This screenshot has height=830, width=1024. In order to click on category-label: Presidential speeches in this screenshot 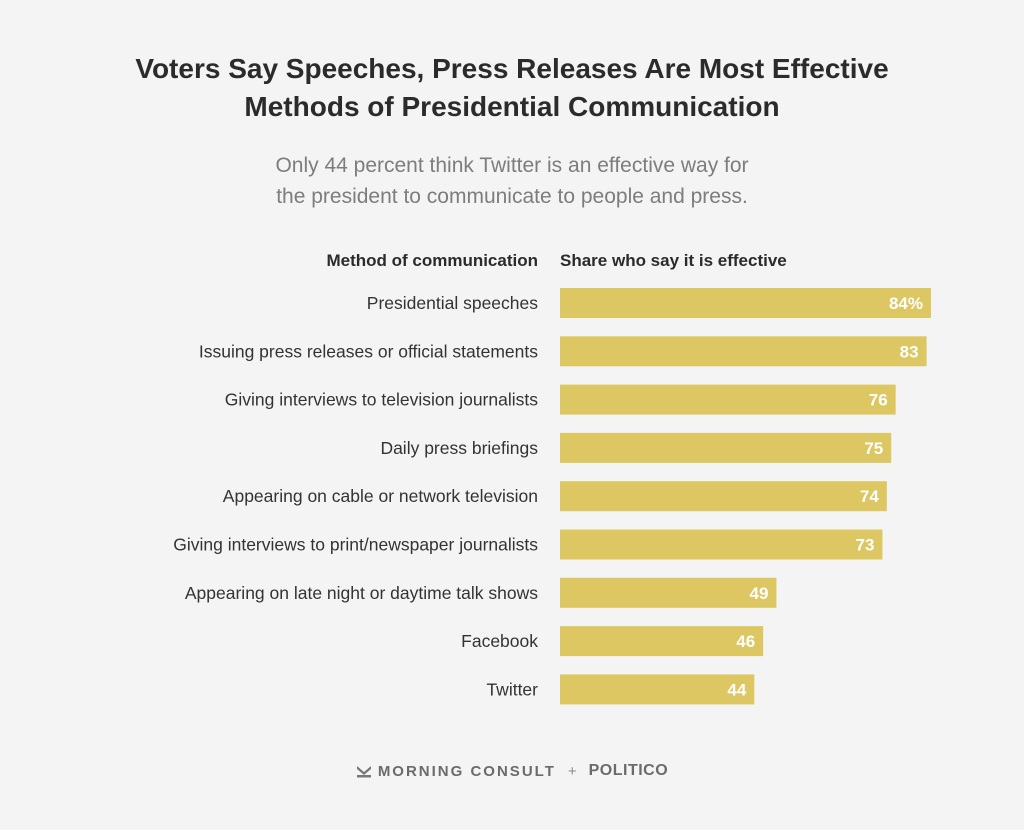, I will do `click(452, 303)`.